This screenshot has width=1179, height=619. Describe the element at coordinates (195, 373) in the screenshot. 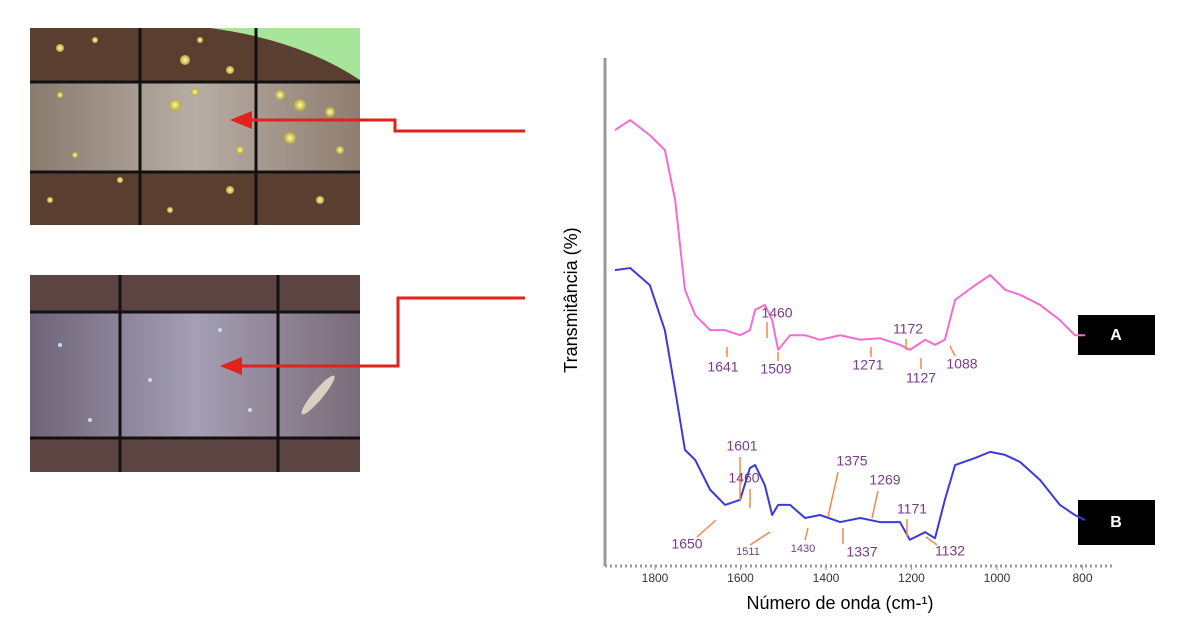

I see `micrograph-bottom` at that location.